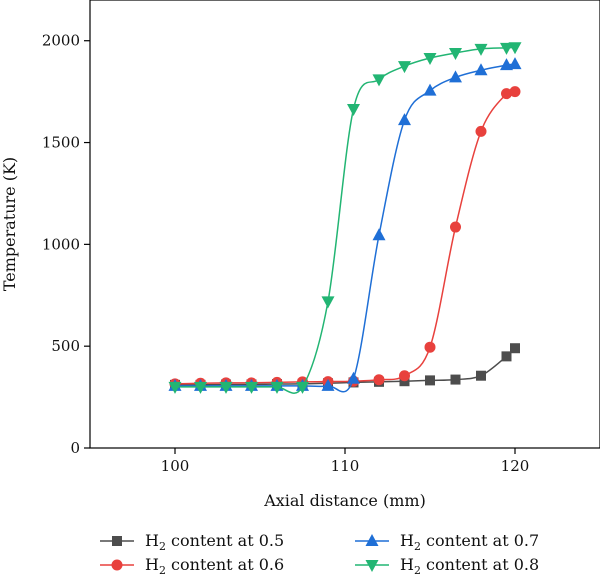  Describe the element at coordinates (61, 143) in the screenshot. I see `y-tick-label: 1500` at that location.